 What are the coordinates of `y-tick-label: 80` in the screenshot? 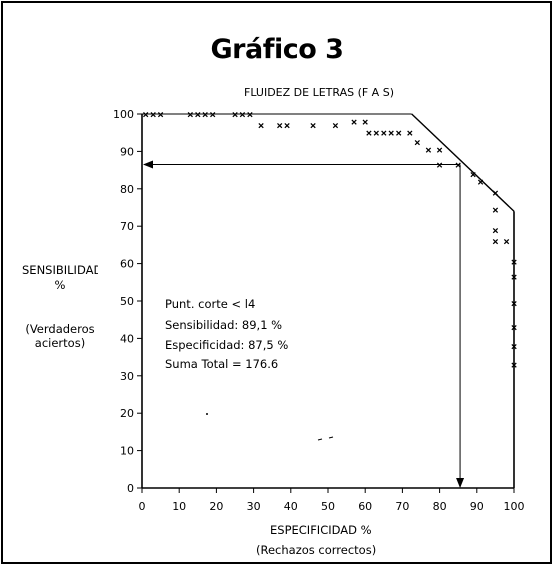 It's located at (127, 189).